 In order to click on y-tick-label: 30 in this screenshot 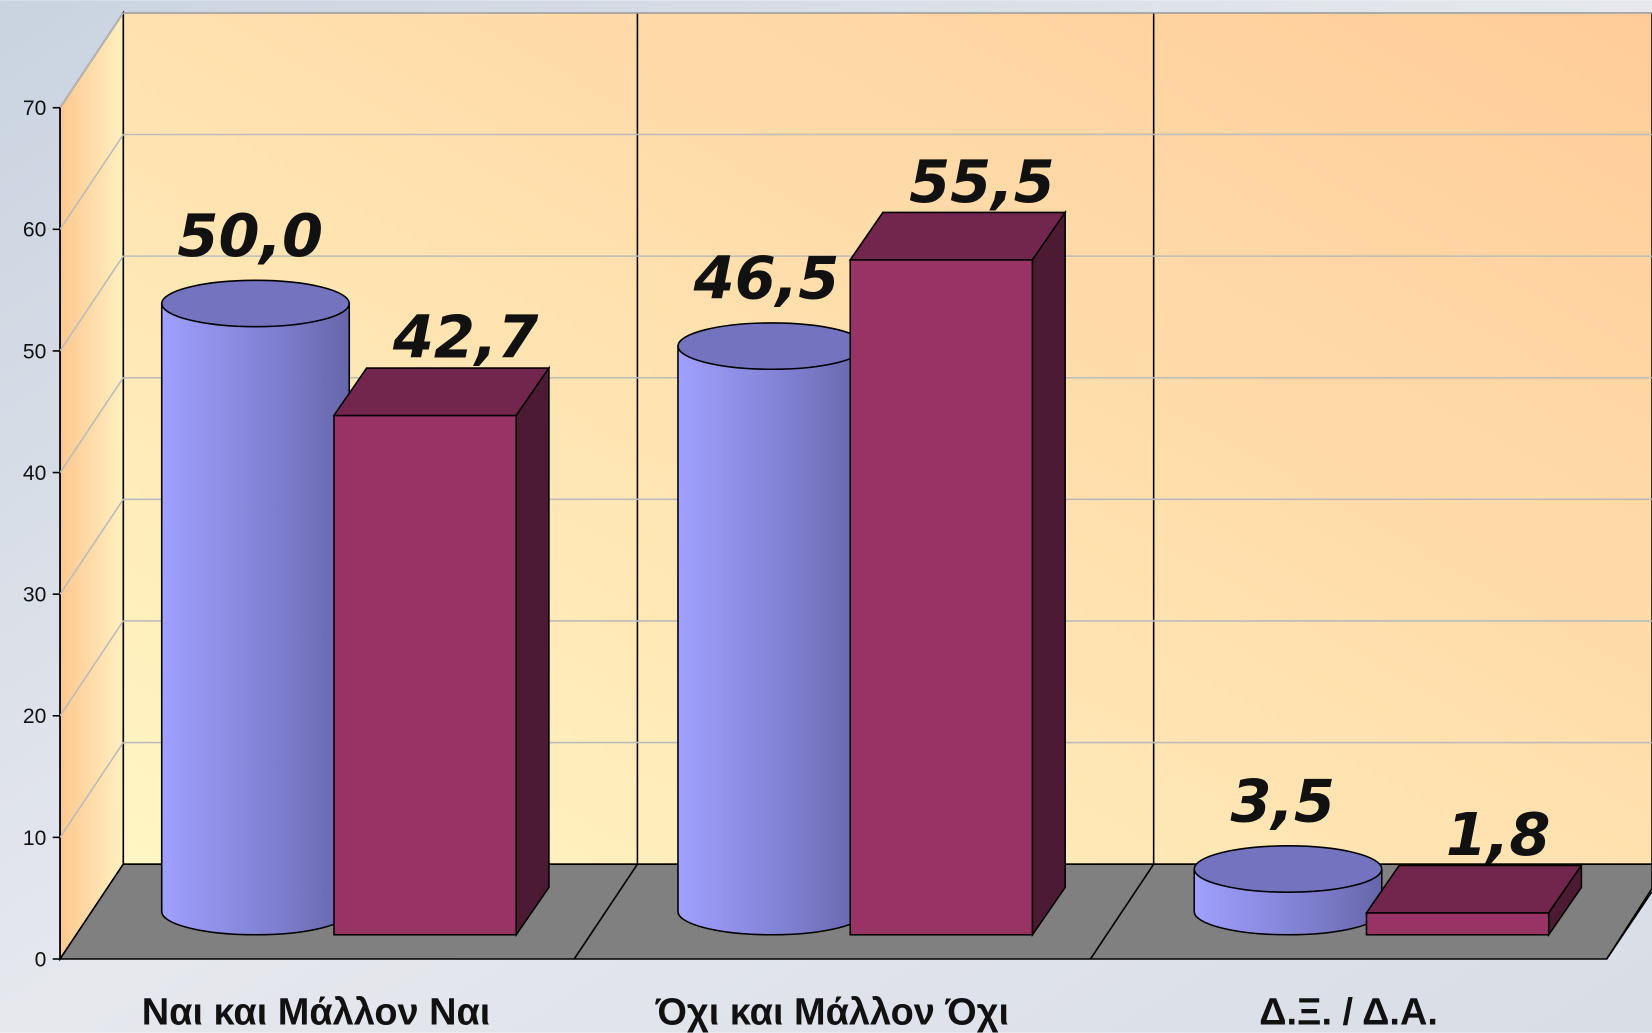, I will do `click(34, 595)`.